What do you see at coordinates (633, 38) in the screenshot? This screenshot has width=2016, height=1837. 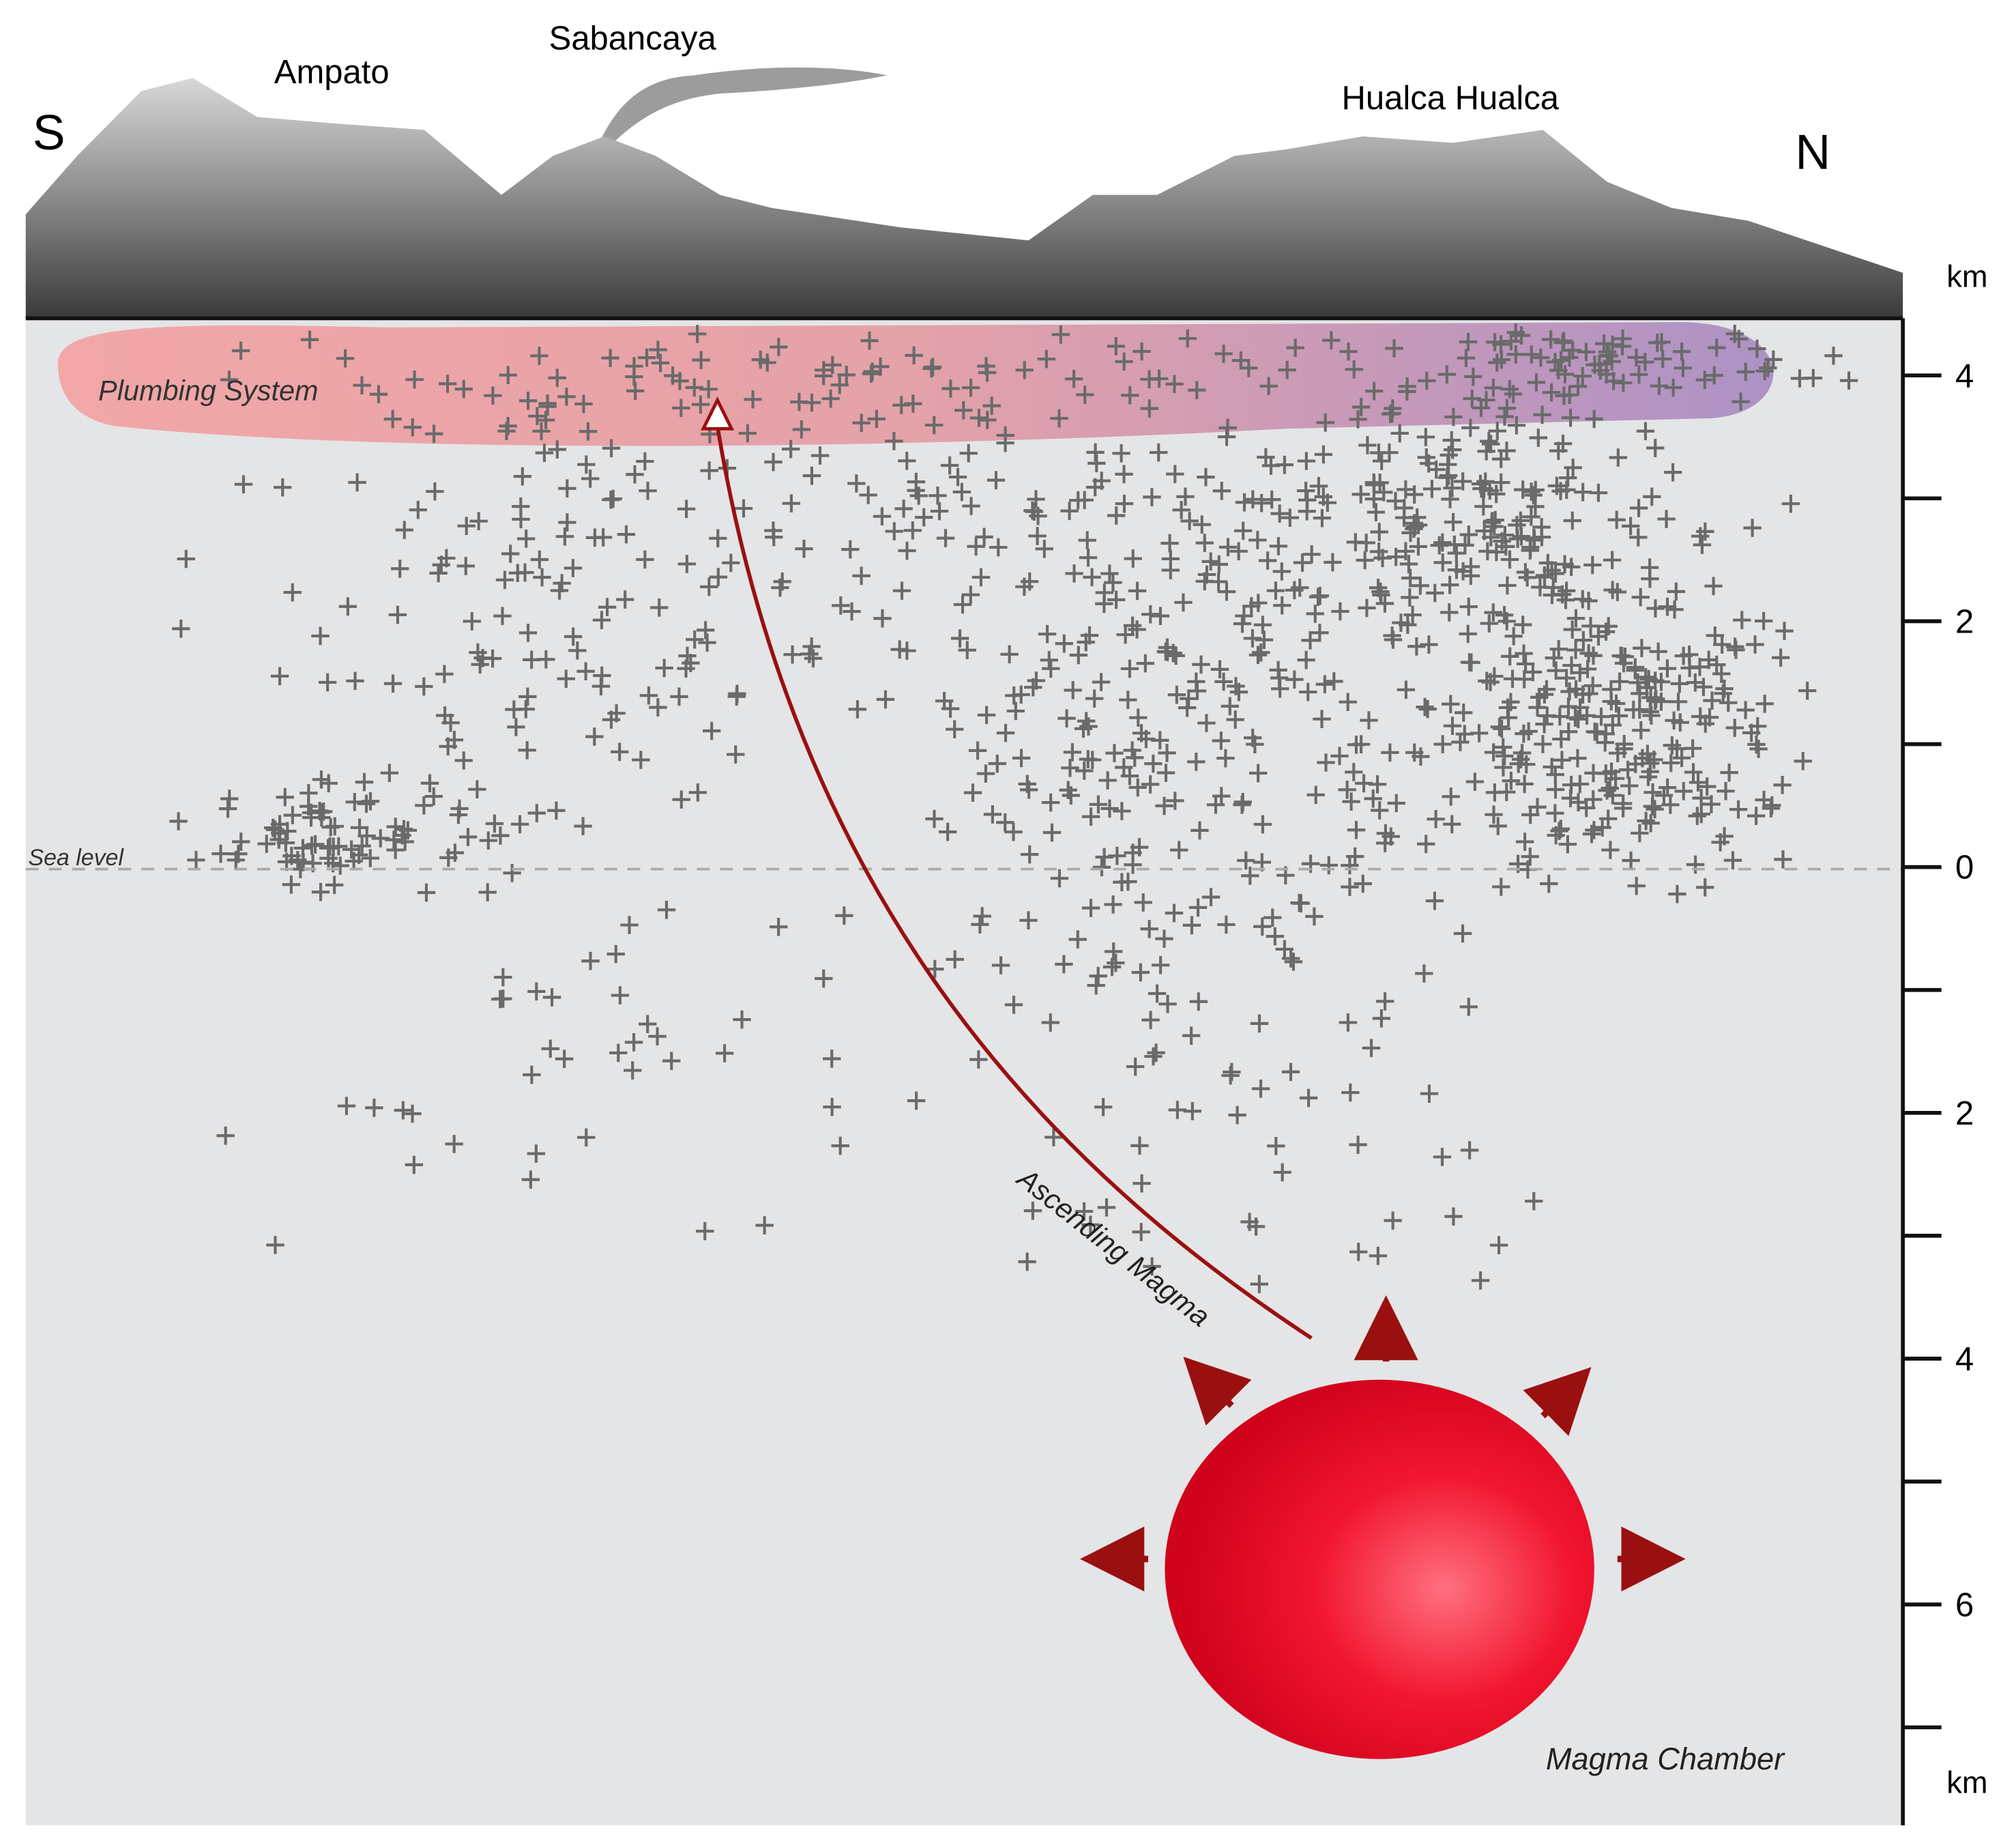 I see `sabancaya-label: Sabancaya` at bounding box center [633, 38].